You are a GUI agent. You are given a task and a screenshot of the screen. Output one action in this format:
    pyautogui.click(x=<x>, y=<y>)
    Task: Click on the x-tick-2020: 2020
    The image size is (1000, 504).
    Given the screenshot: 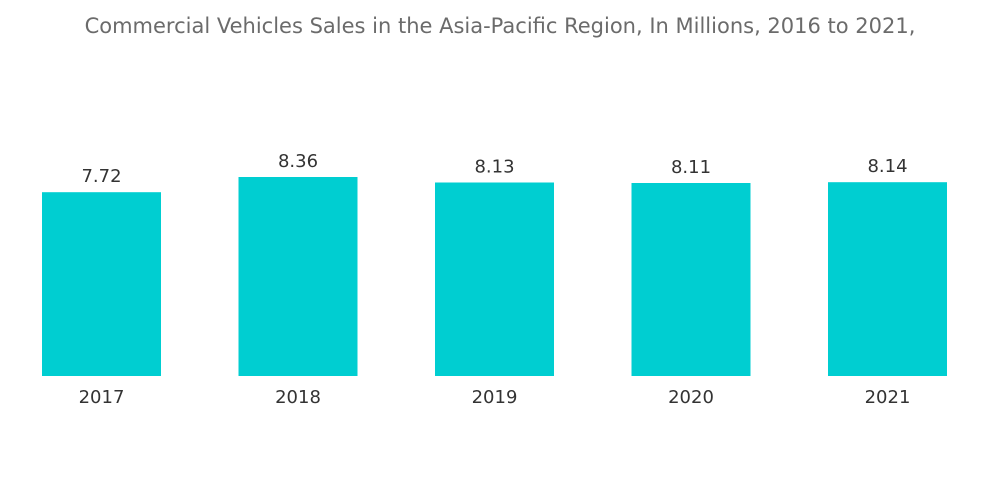 What is the action you would take?
    pyautogui.click(x=691, y=397)
    